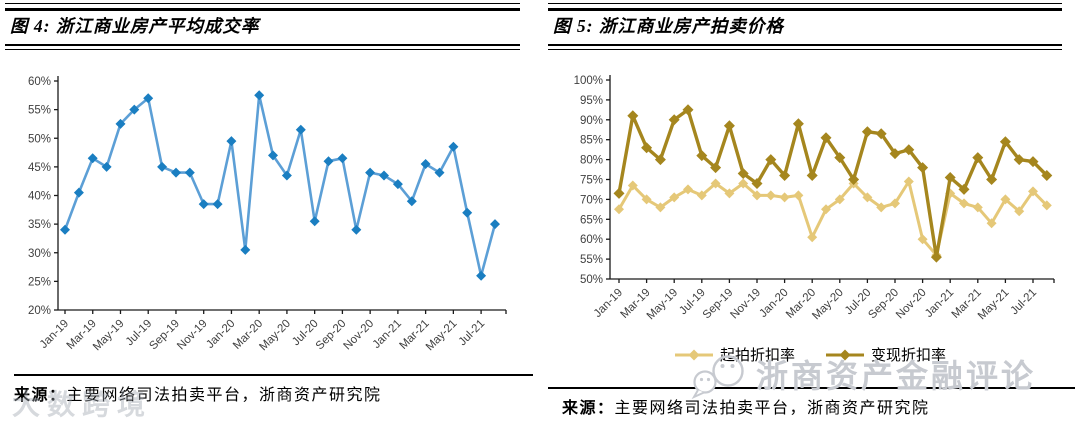  Describe the element at coordinates (810, 354) in the screenshot. I see `figure5-legend: 起拍折扣率 变现折扣率` at that location.